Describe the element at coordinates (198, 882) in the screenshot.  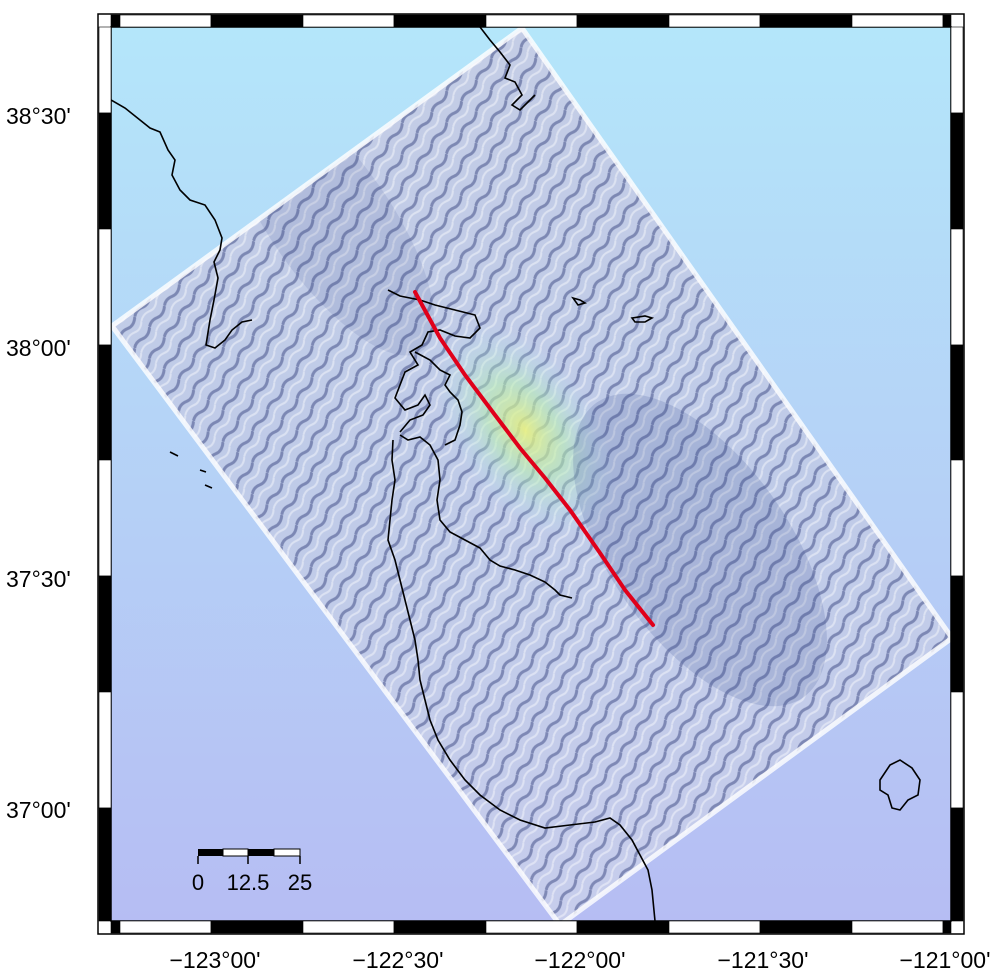
I see `scale-label-0: 0` at that location.